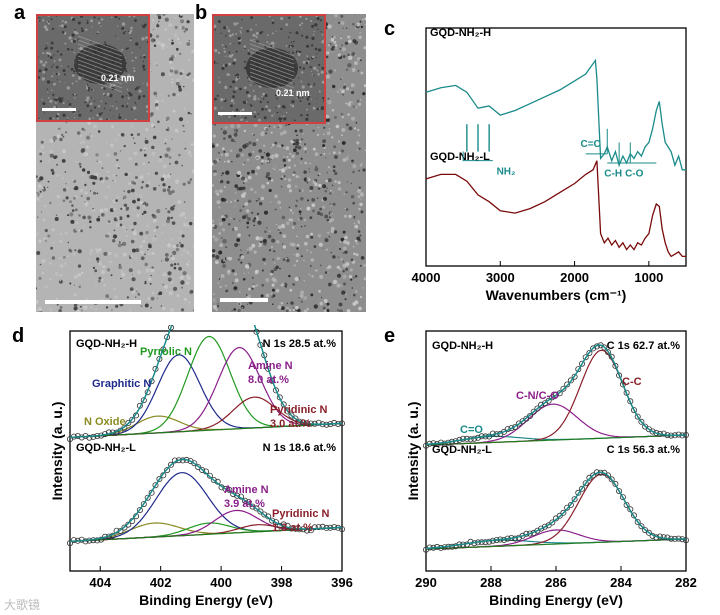 The height and width of the screenshot is (615, 720). Describe the element at coordinates (648, 277) in the screenshot. I see `x-tick-label: 1000` at that location.